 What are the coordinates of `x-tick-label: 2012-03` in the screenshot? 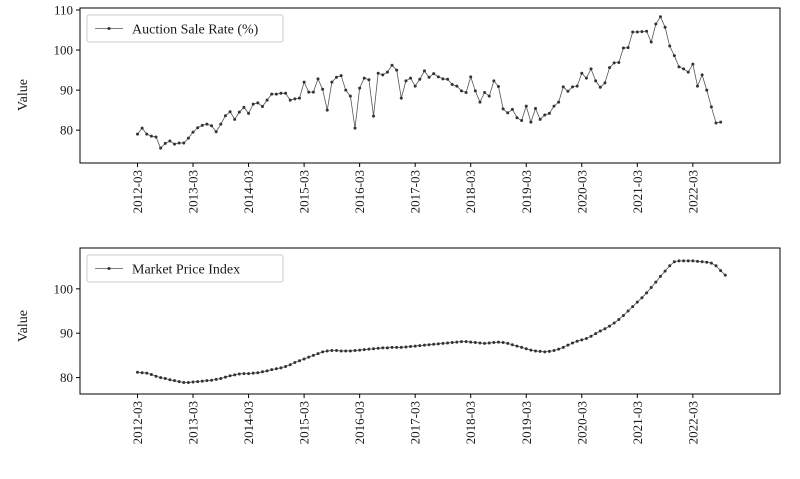 It's located at (137, 191).